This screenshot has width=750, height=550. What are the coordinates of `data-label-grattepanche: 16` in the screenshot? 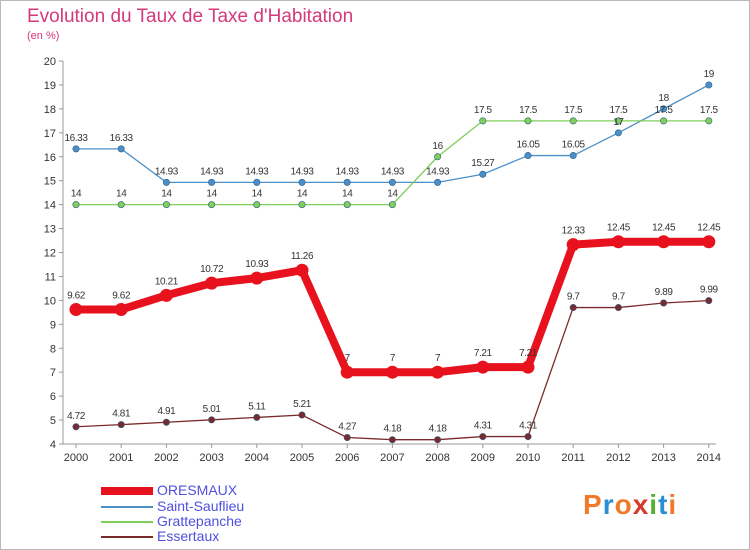 It's located at (437, 146).